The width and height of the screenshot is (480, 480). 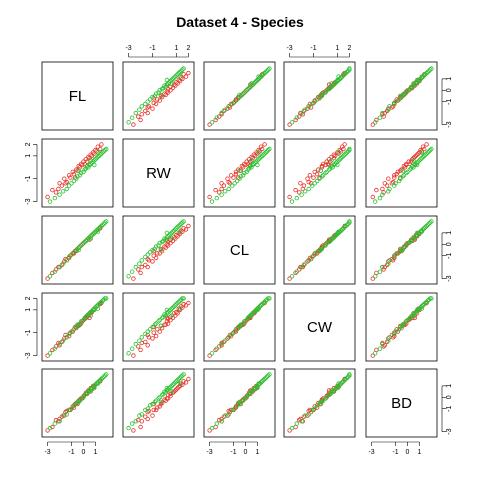 What do you see at coordinates (77, 327) in the screenshot?
I see `panel-CW-FL` at bounding box center [77, 327].